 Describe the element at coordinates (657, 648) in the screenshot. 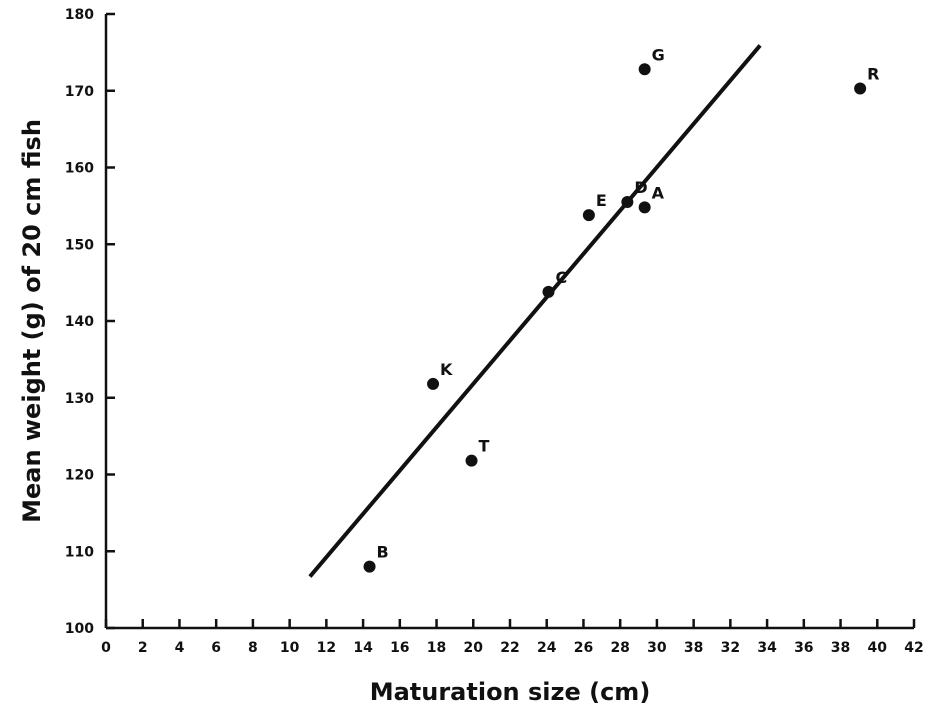

I see `x-tick-label: 30` at that location.